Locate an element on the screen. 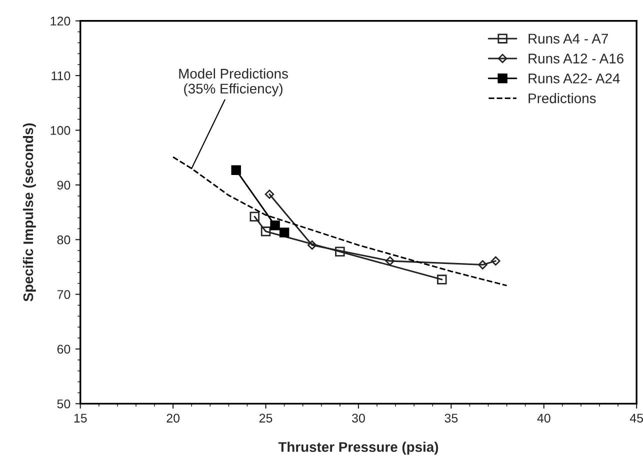 The image size is (643, 464). x-tick-label: 35 is located at coordinates (451, 418).